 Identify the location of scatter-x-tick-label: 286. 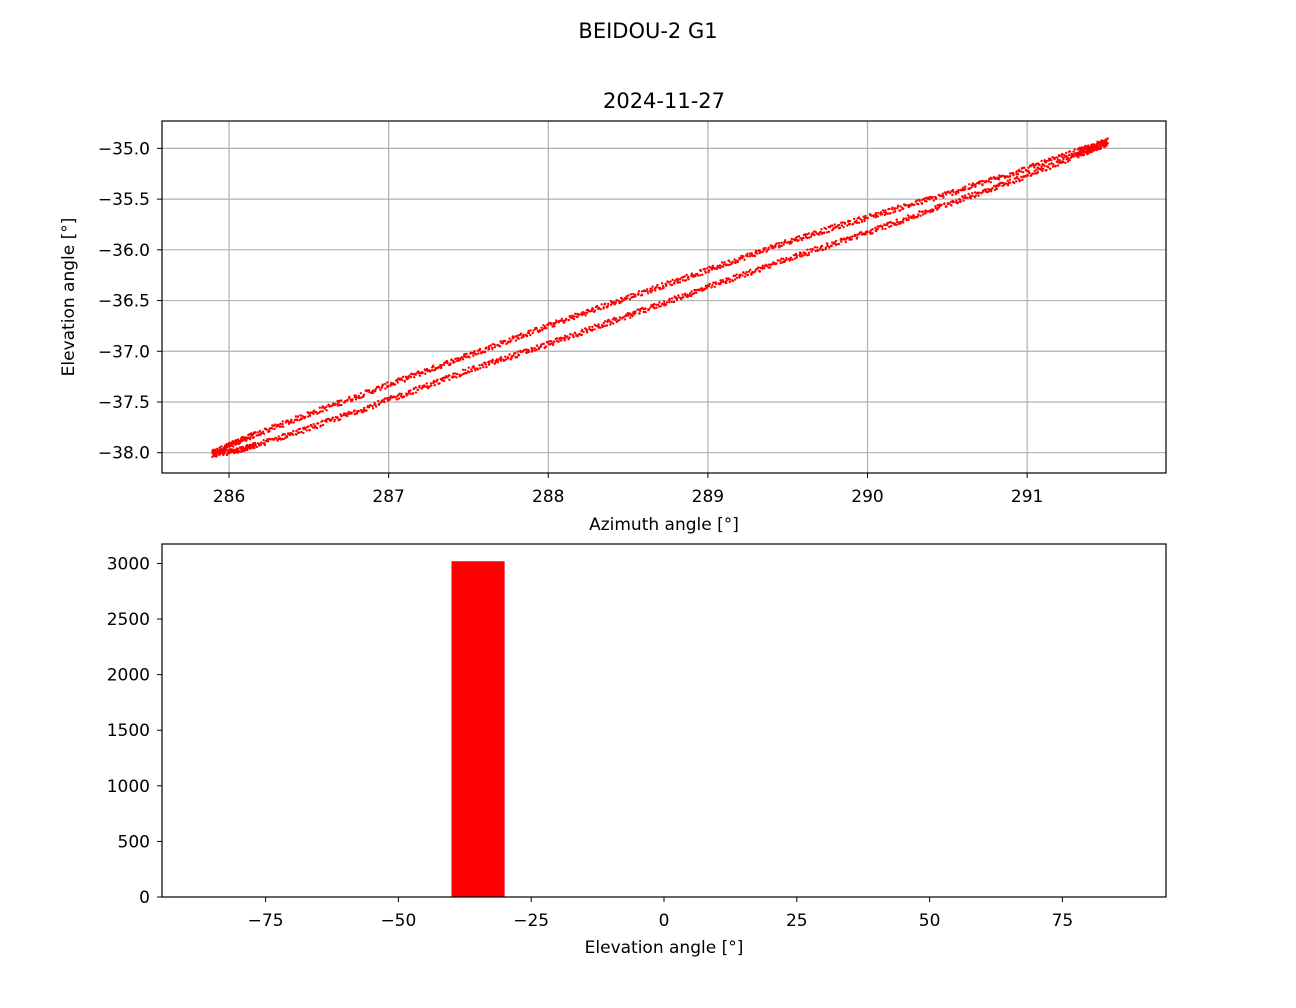
(229, 497).